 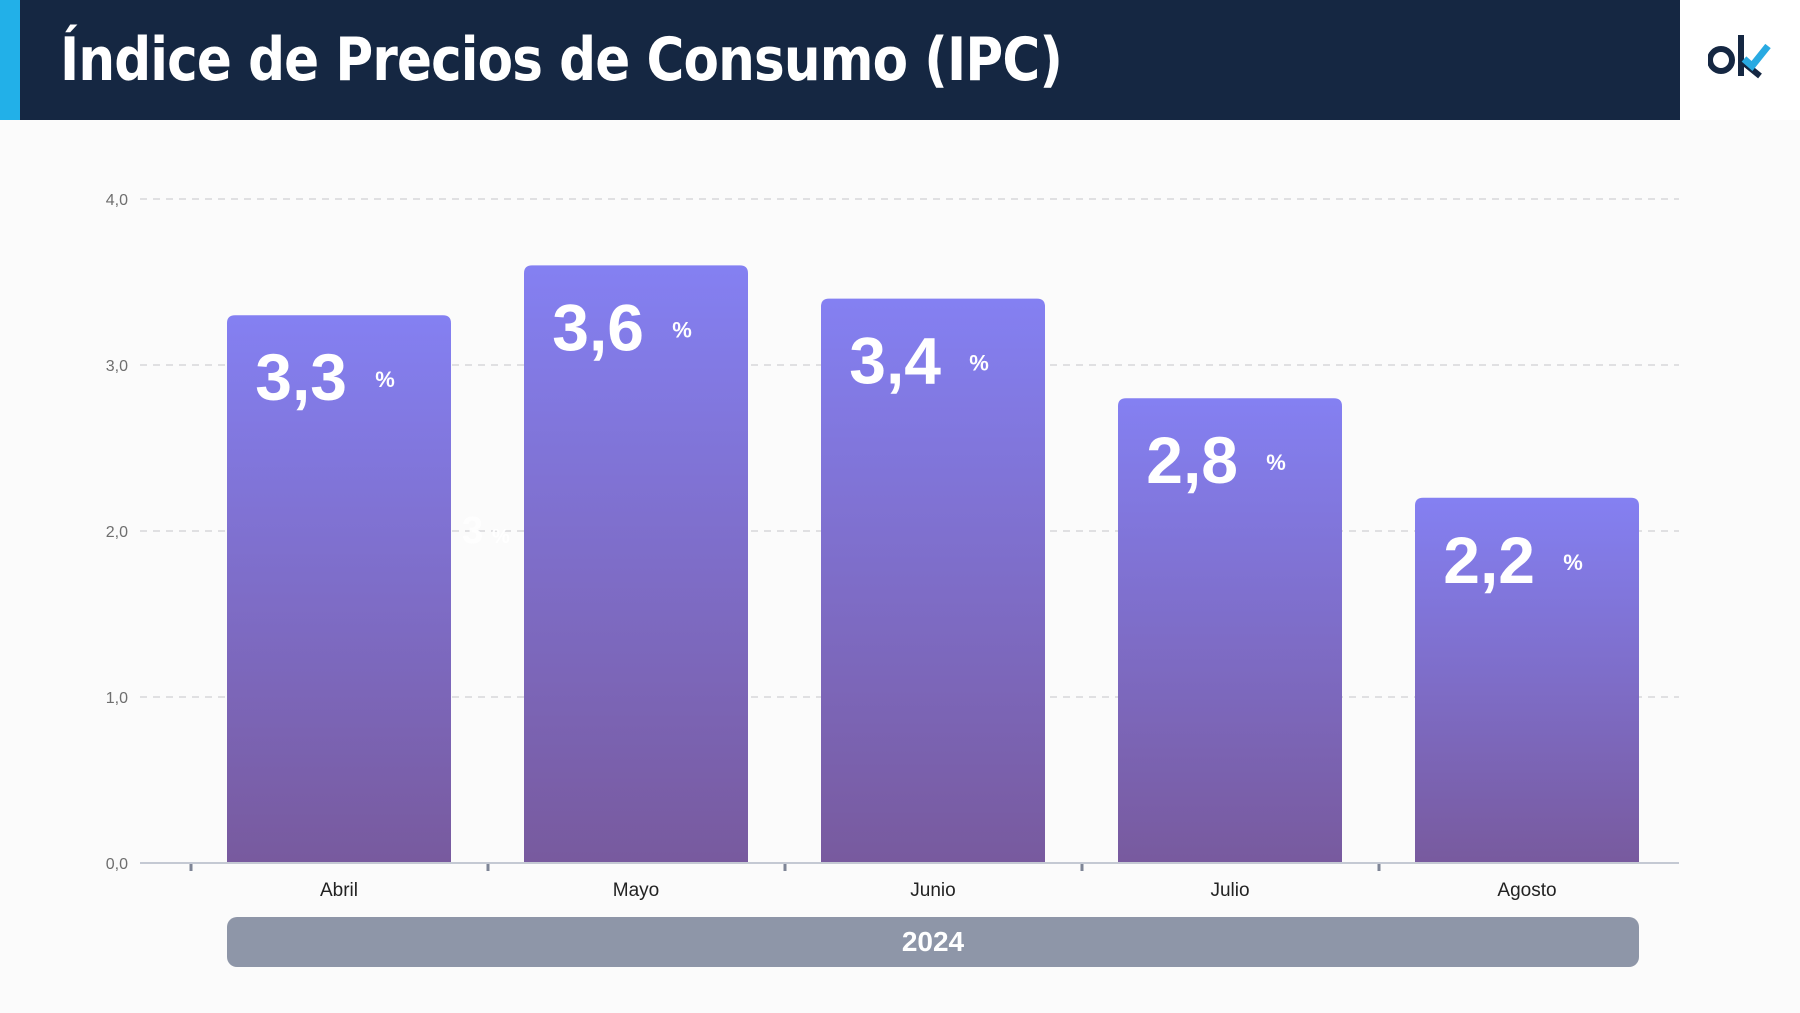 I want to click on year-group-band: 2024, so click(x=933, y=942).